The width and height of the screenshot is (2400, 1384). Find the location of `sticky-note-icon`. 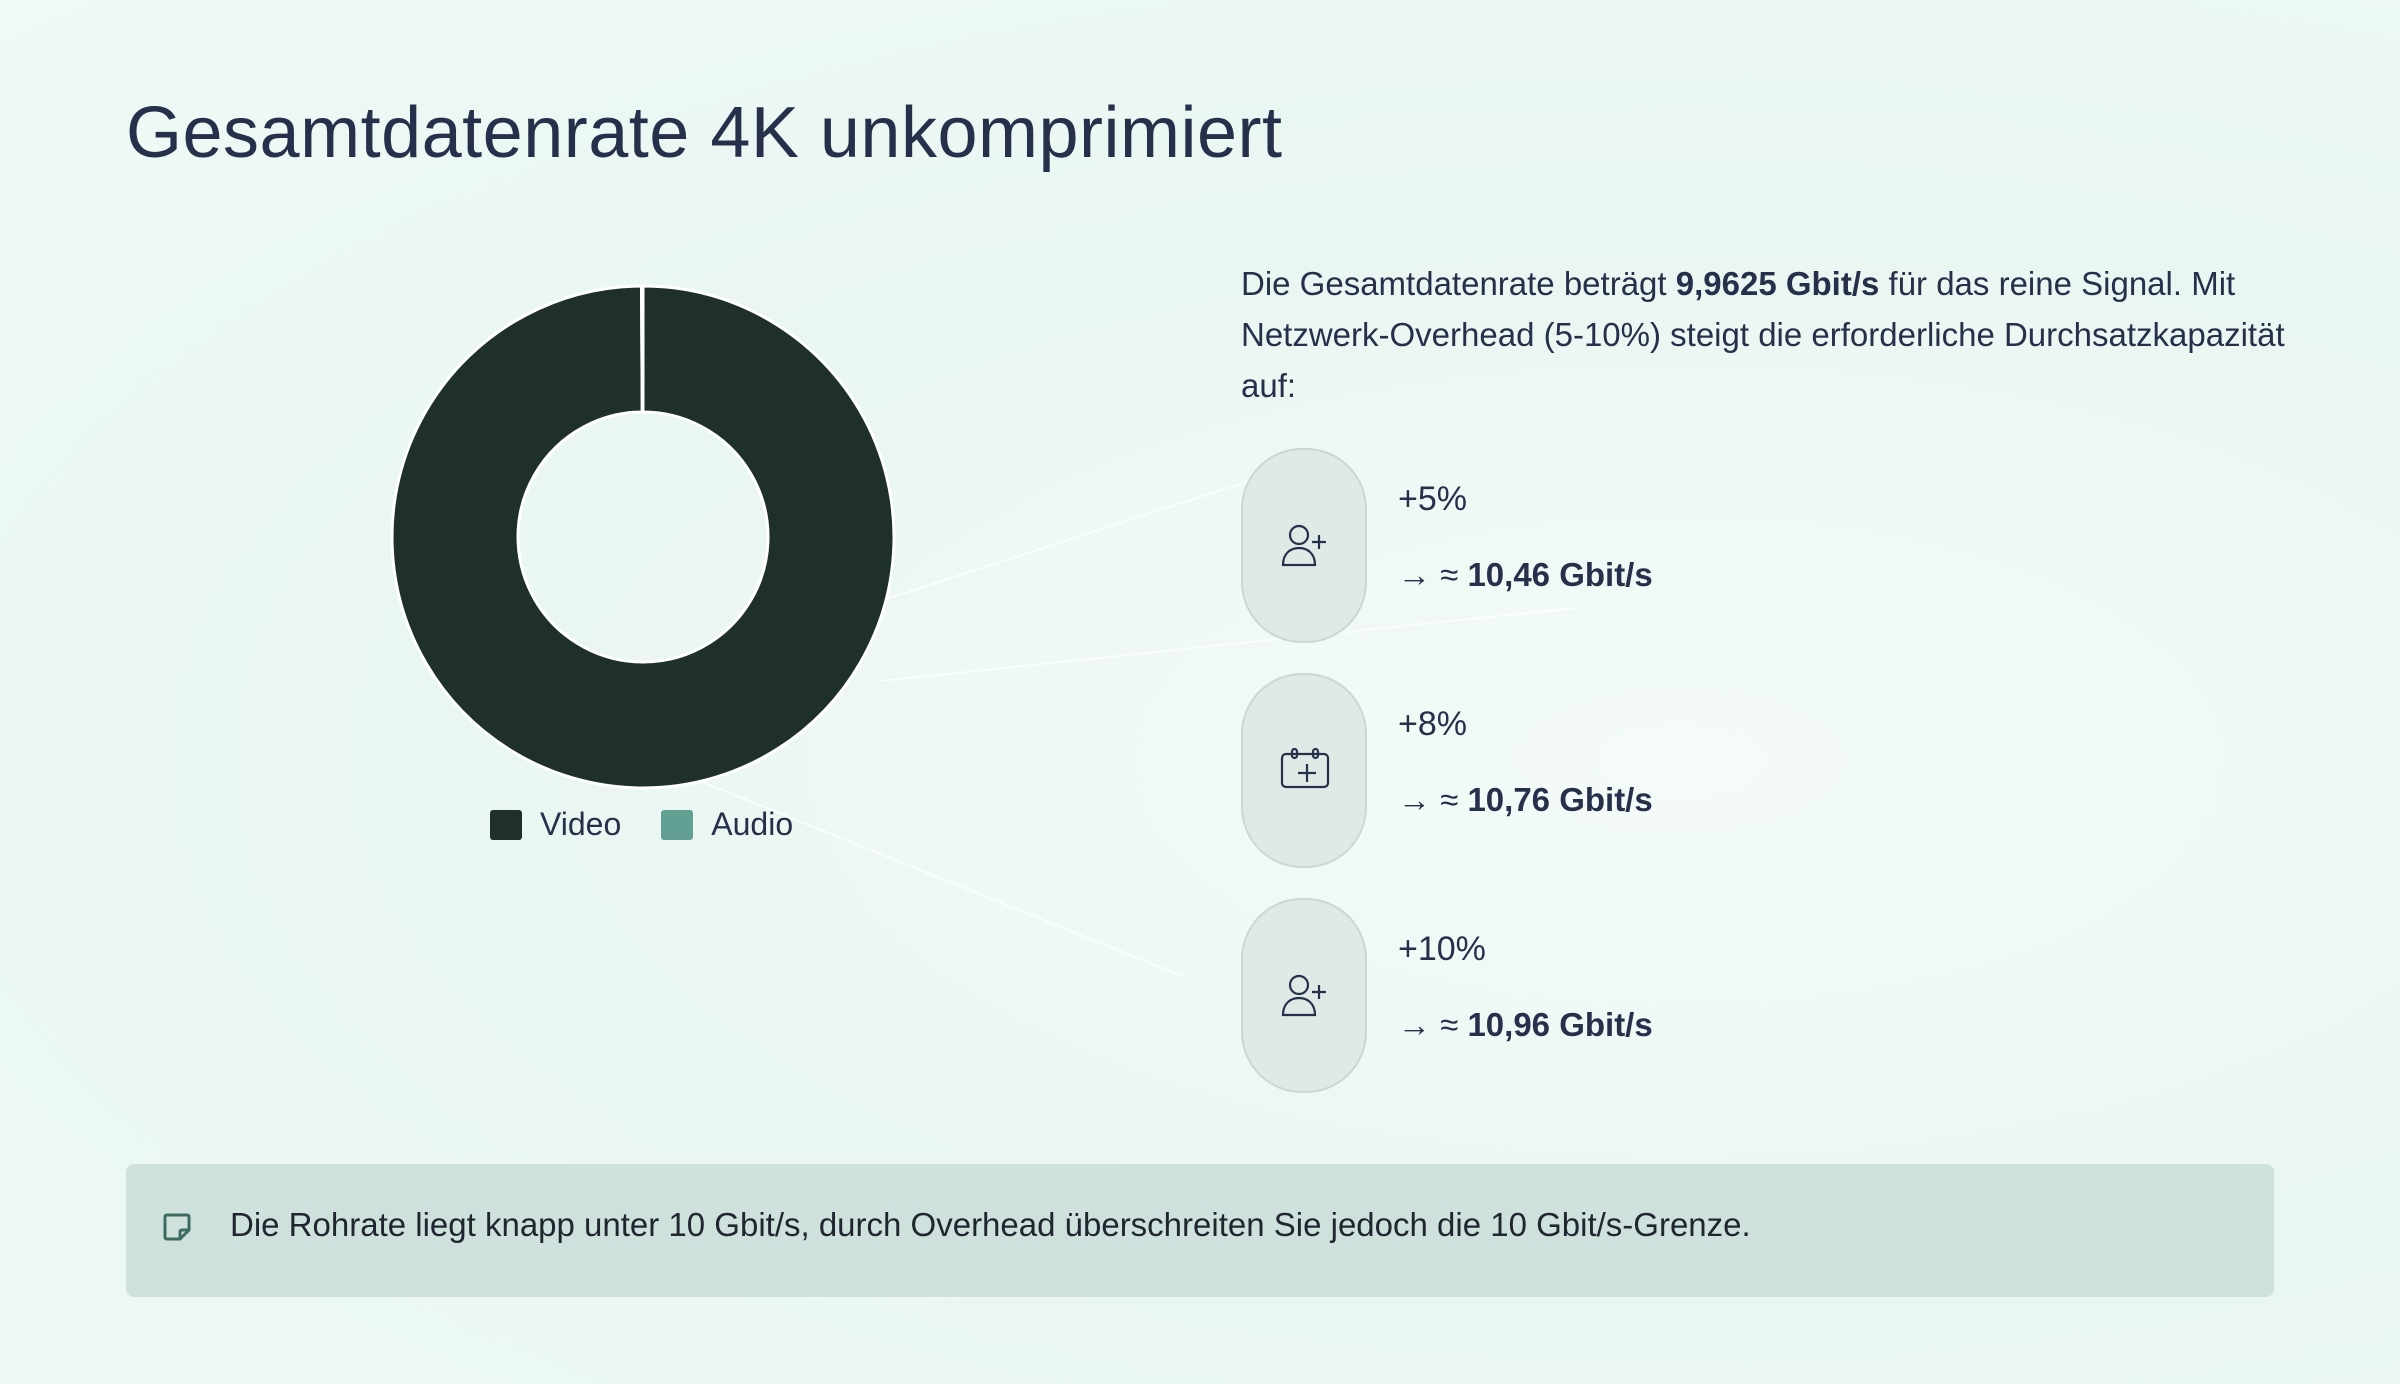

sticky-note-icon is located at coordinates (177, 1227).